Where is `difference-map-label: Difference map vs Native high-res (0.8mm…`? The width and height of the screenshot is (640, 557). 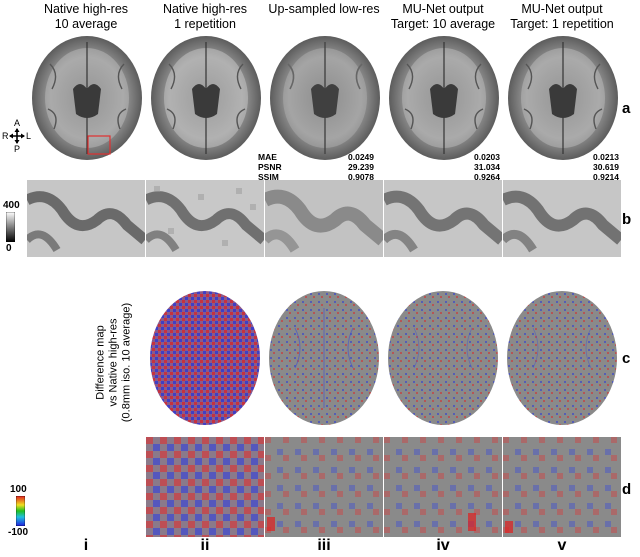 difference-map-label: Difference map vs Native high-res (0.8mm… is located at coordinates (114, 358).